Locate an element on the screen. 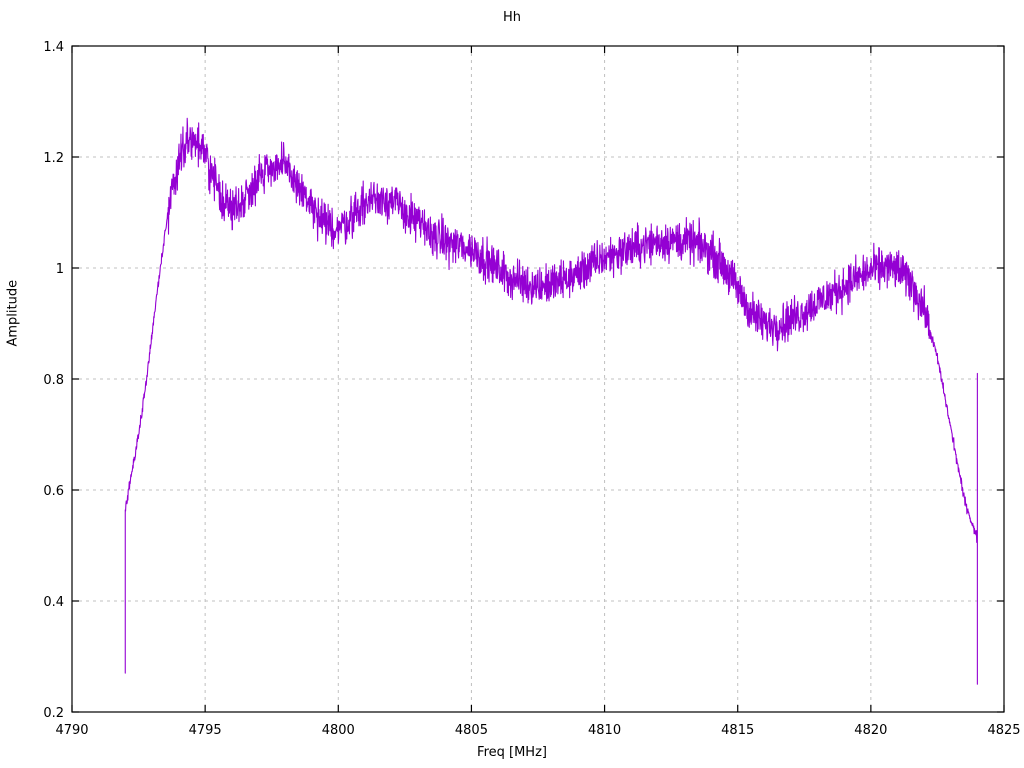 This screenshot has width=1024, height=768. chart-title: Hh is located at coordinates (511, 17).